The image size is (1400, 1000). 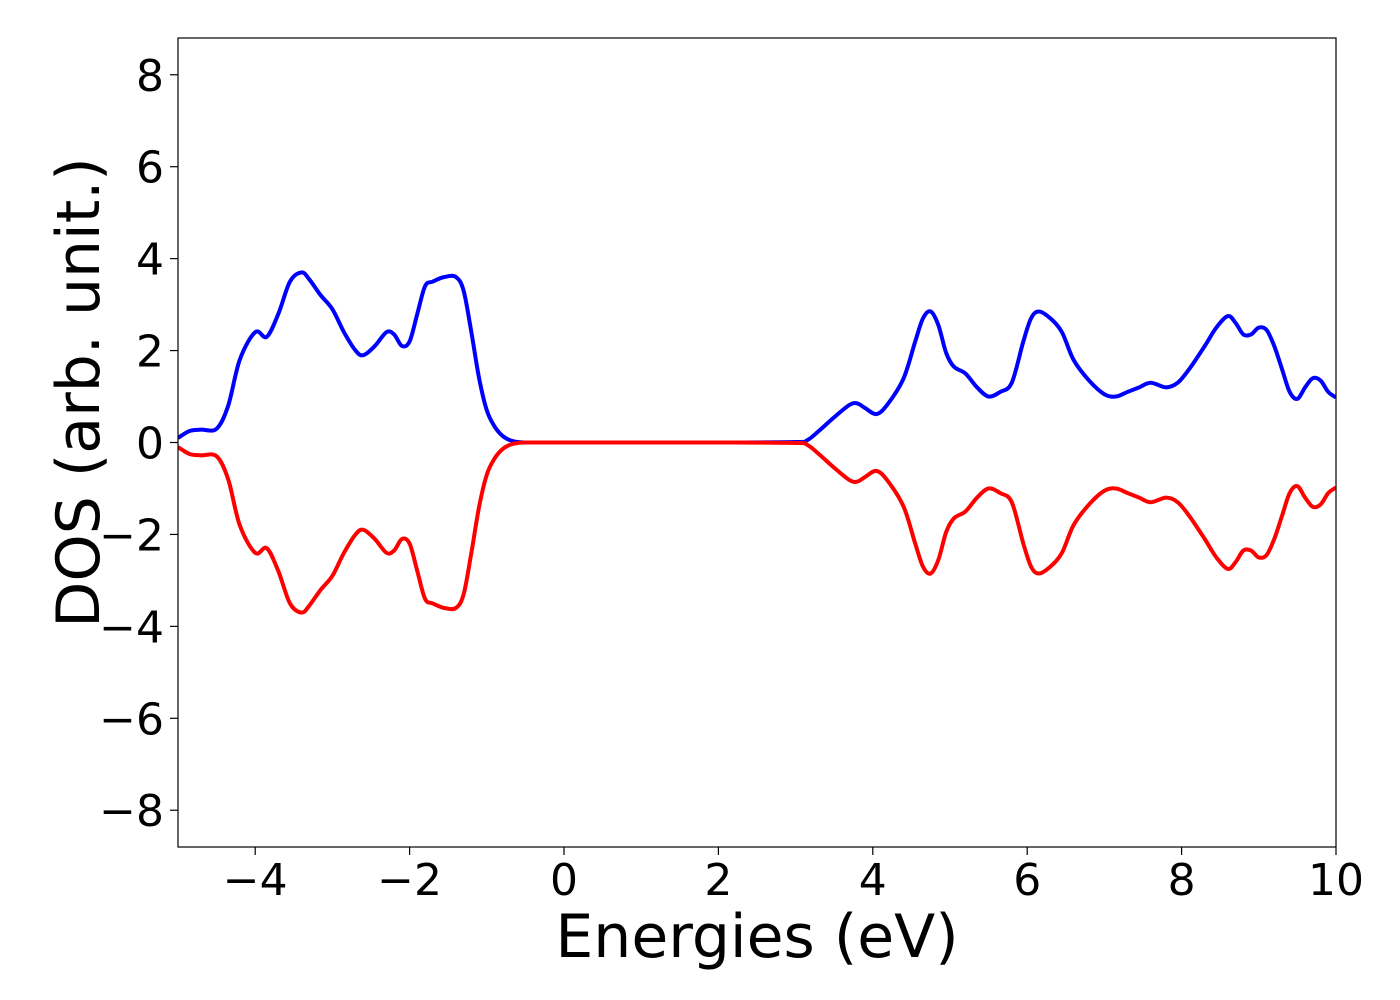 What do you see at coordinates (756, 937) in the screenshot?
I see `x-axis-title: Energies (eV)` at bounding box center [756, 937].